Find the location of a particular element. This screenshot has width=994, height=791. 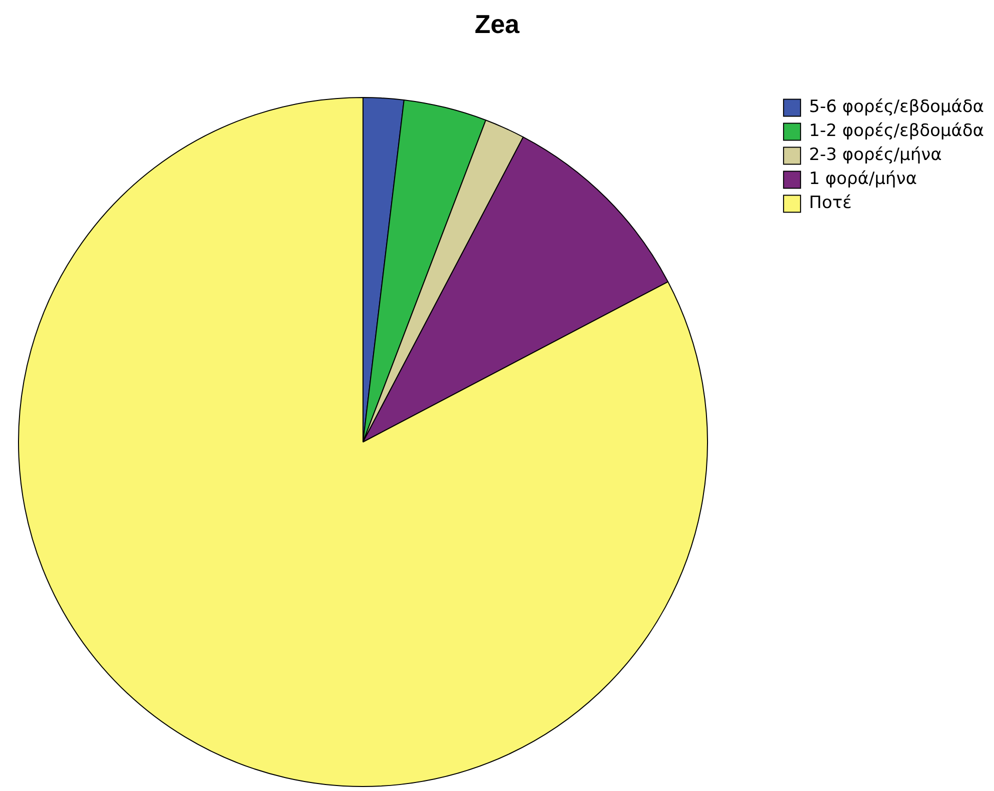

legend-label: 2-3 φορές/μήνα is located at coordinates (875, 155).